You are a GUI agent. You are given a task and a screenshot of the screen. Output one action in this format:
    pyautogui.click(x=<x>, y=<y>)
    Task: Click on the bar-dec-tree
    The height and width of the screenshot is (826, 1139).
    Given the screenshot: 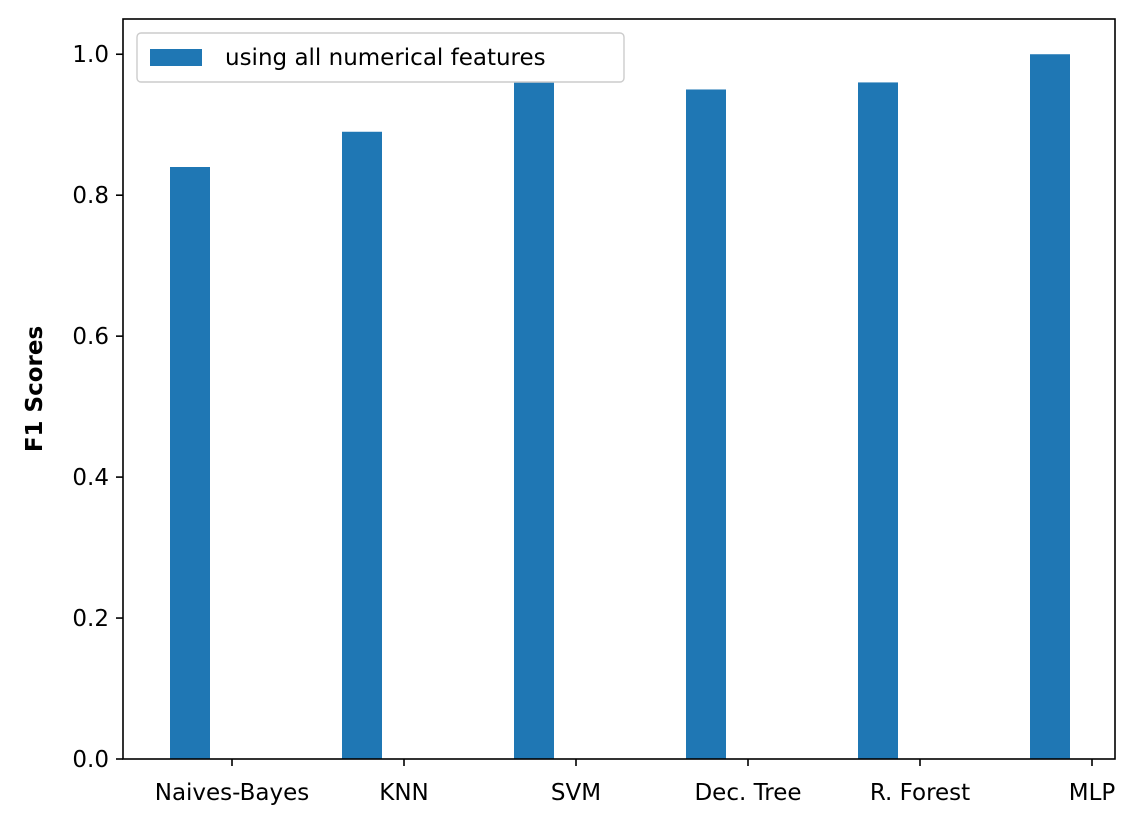 What is the action you would take?
    pyautogui.click(x=706, y=424)
    